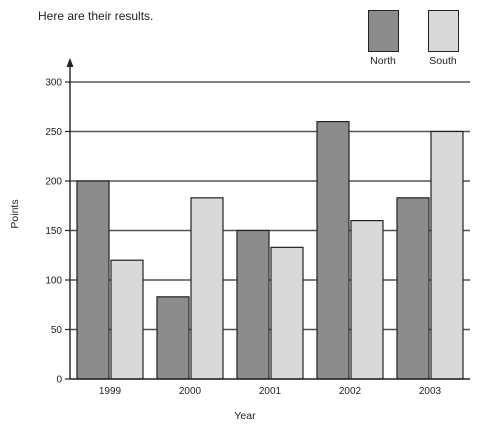  What do you see at coordinates (15, 213) in the screenshot?
I see `y-axis-title: Points` at bounding box center [15, 213].